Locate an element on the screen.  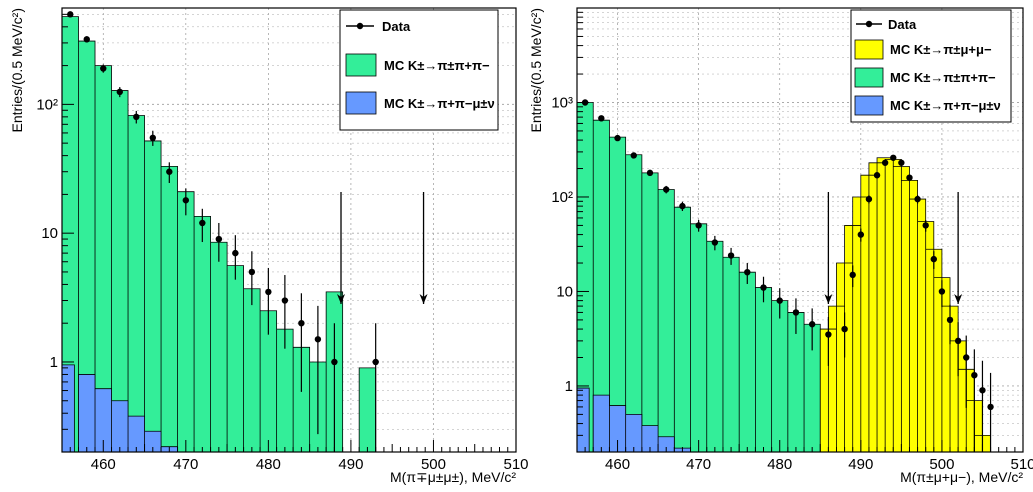
left-legend: Data MC K±→π±π+π− MC K±→π+π−μ±ν is located at coordinates (419, 70).